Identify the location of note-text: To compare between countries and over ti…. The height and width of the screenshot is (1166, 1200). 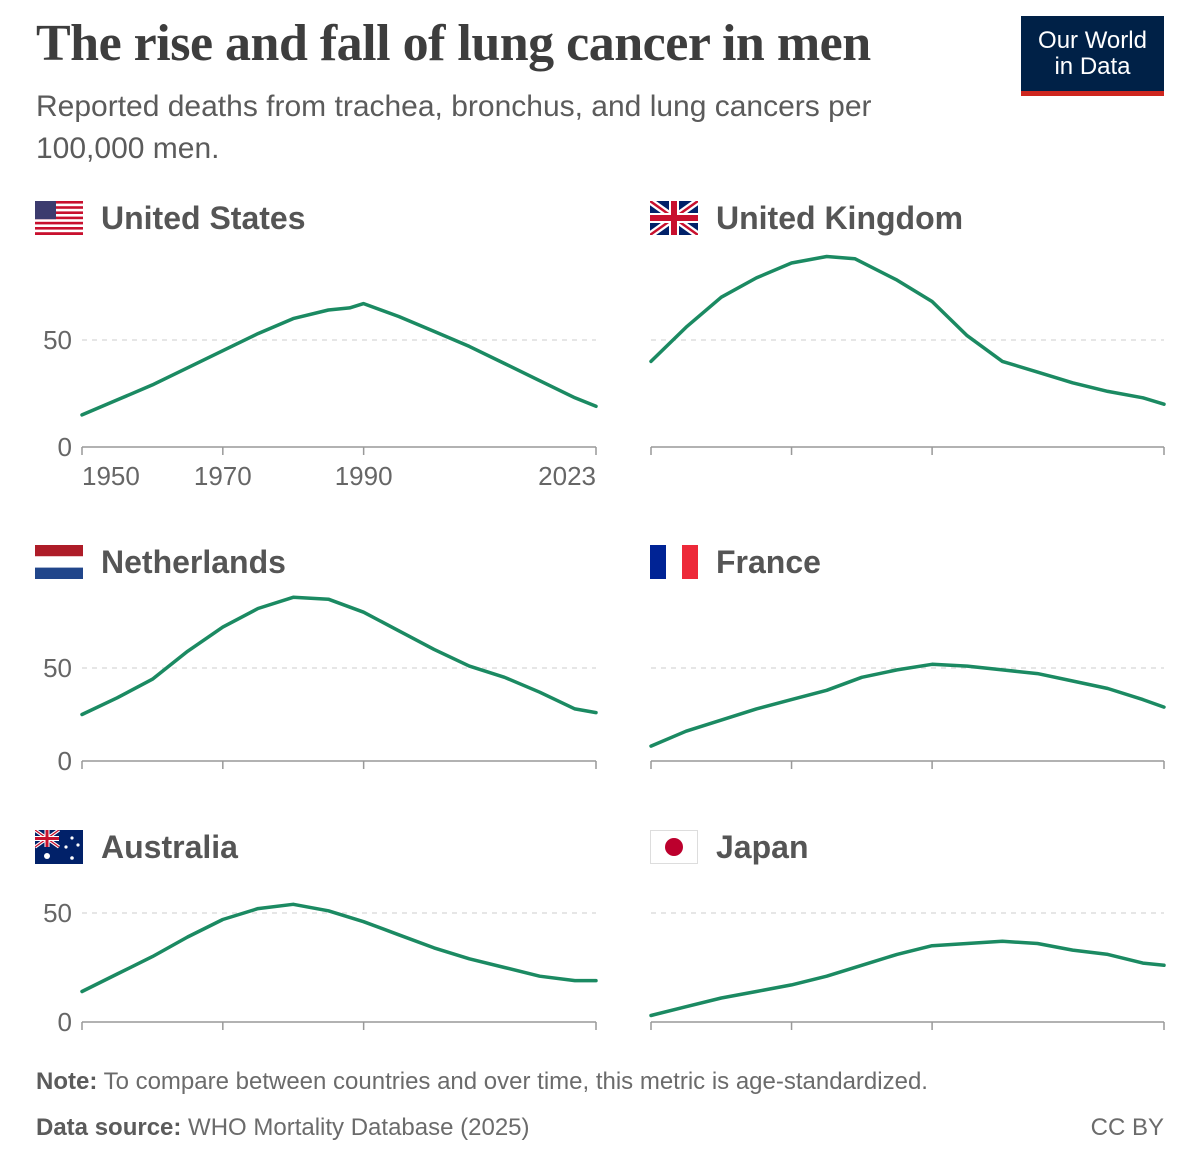
(512, 1081).